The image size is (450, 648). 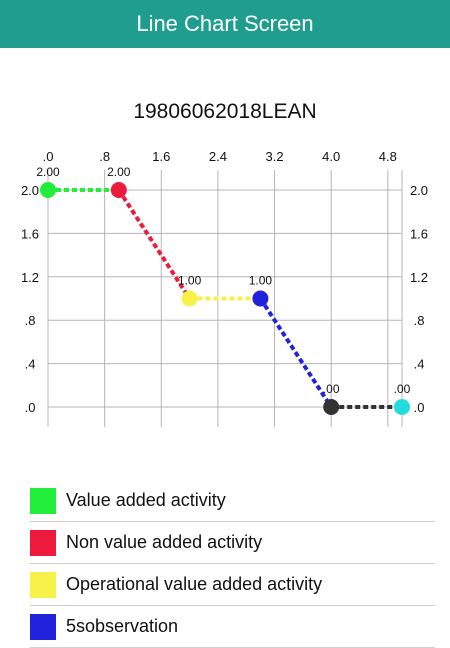 I want to click on legend-swatch-non-value-added, so click(x=43, y=542).